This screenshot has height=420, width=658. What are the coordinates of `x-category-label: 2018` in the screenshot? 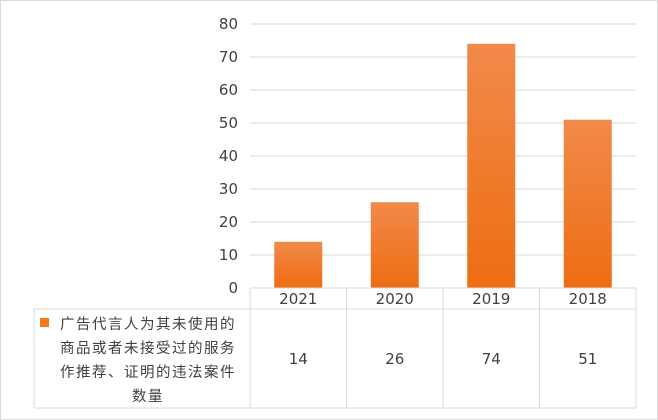 It's located at (588, 299).